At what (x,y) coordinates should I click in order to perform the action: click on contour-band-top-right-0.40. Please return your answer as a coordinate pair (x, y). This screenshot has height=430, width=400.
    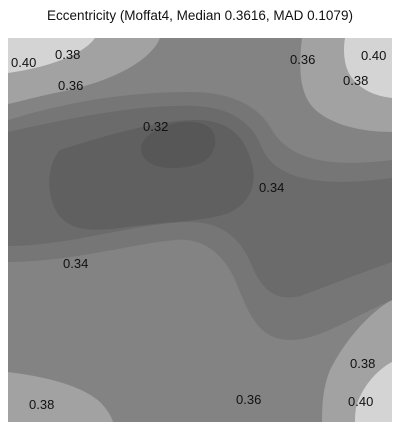
    Looking at the image, I should click on (368, 68).